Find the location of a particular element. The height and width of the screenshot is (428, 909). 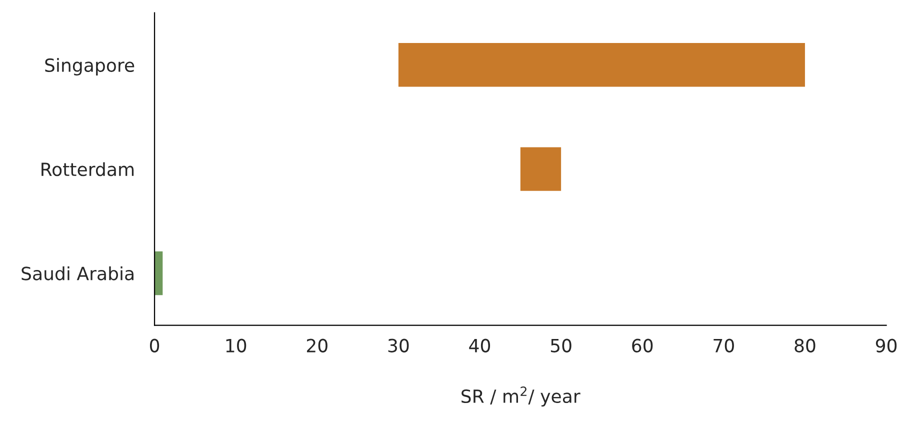

y-tick-label: Singapore is located at coordinates (89, 67).